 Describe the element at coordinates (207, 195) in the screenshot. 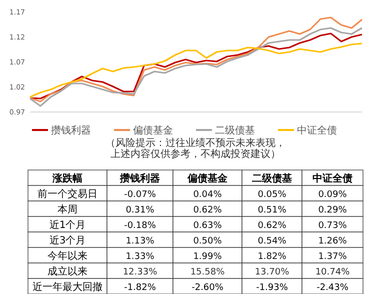

I see `data-label: 0.04%` at that location.